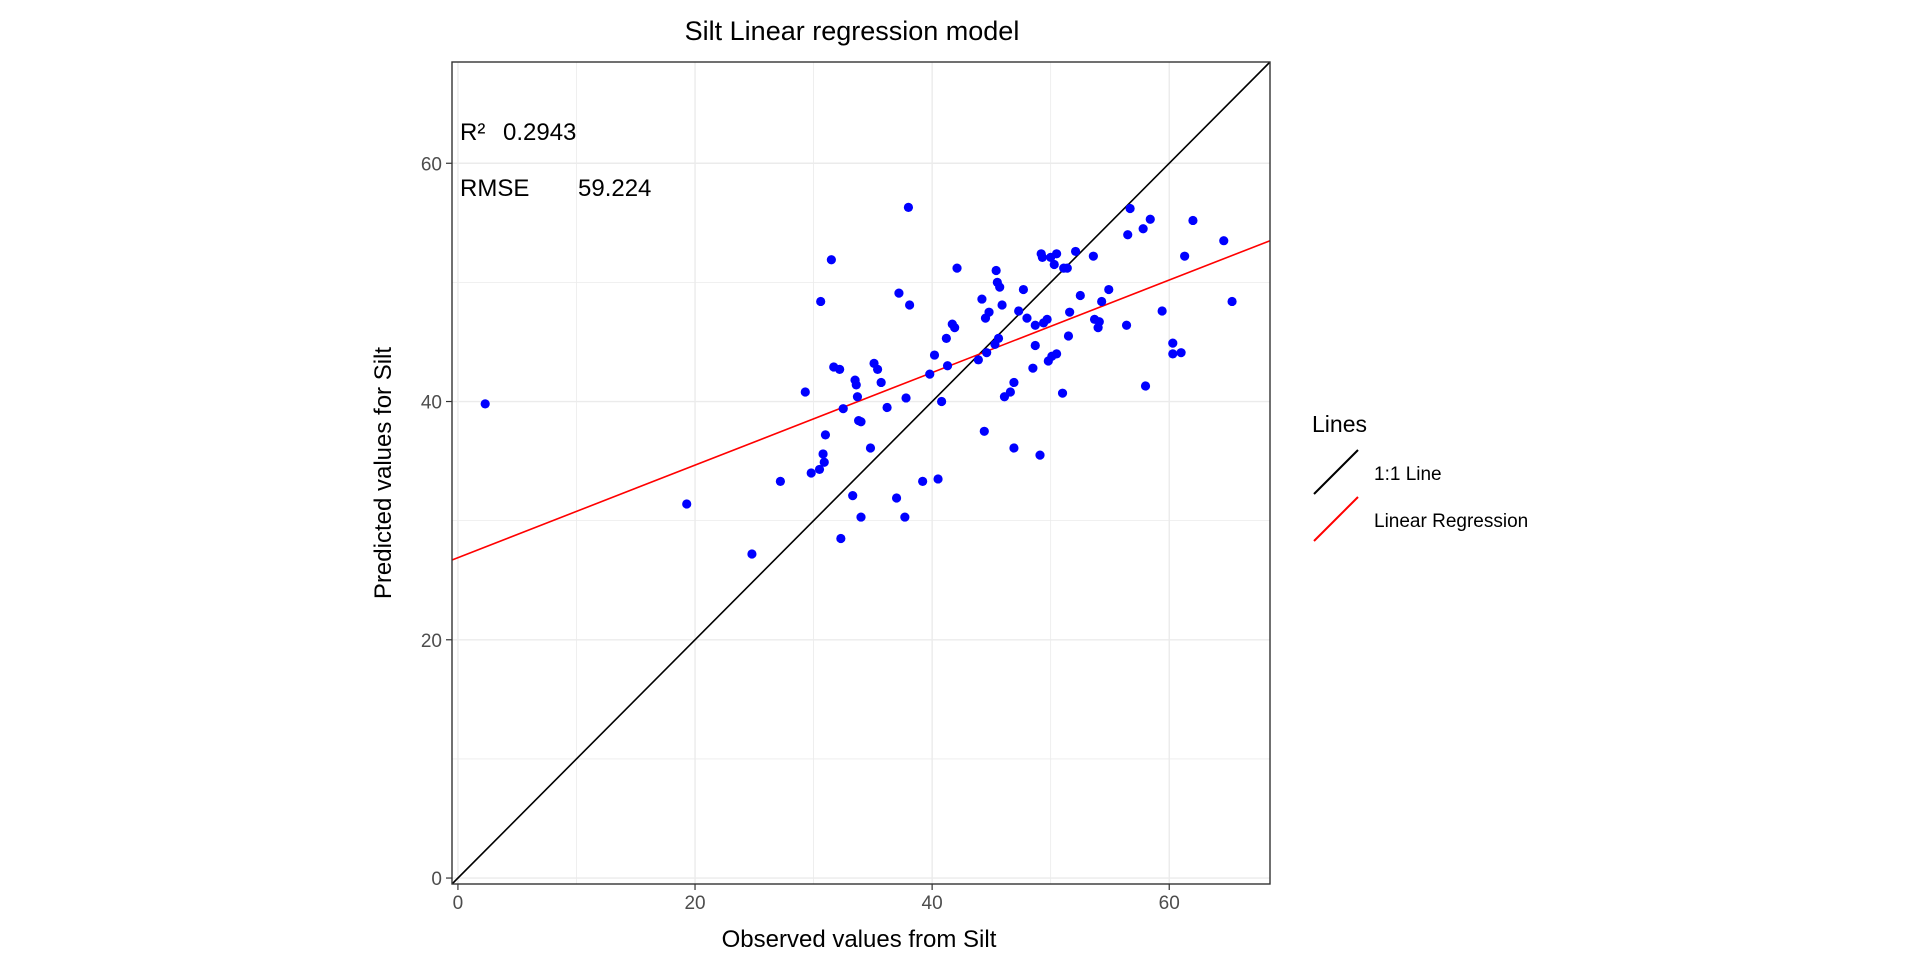 This screenshot has width=1920, height=960. Describe the element at coordinates (1336, 519) in the screenshot. I see `legend-key-linear-regression` at that location.